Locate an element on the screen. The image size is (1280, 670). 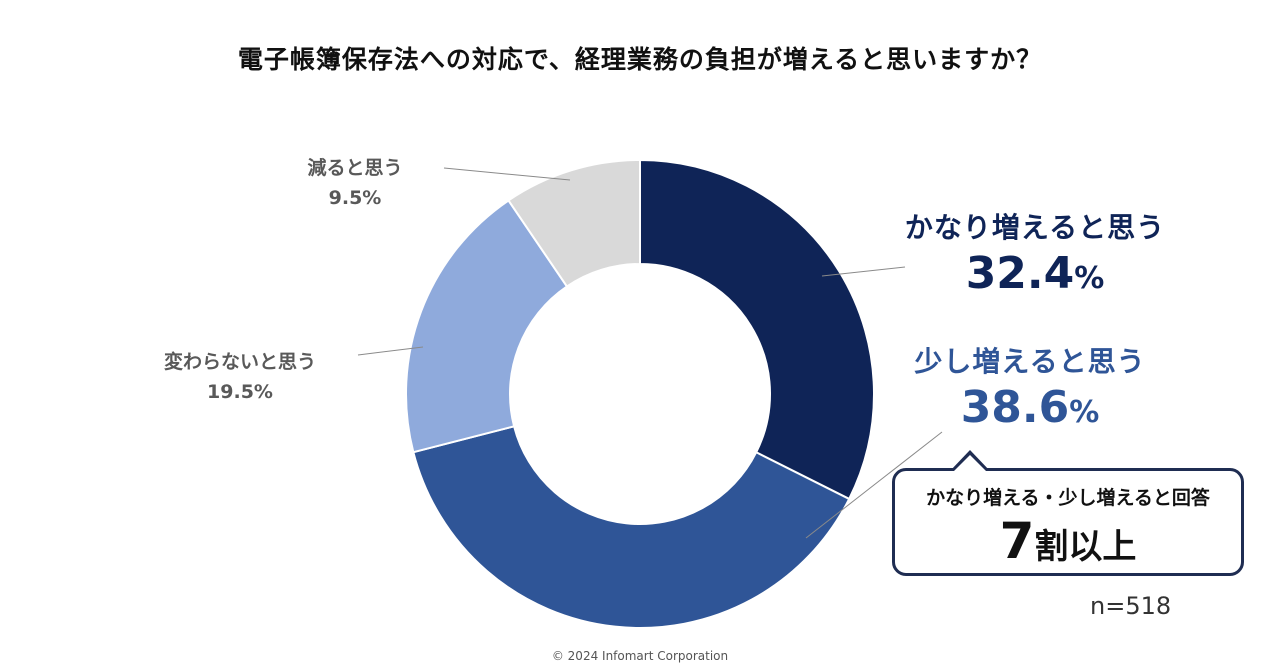
slice-label-kanari: かなり増えると思う is located at coordinates (1035, 227).